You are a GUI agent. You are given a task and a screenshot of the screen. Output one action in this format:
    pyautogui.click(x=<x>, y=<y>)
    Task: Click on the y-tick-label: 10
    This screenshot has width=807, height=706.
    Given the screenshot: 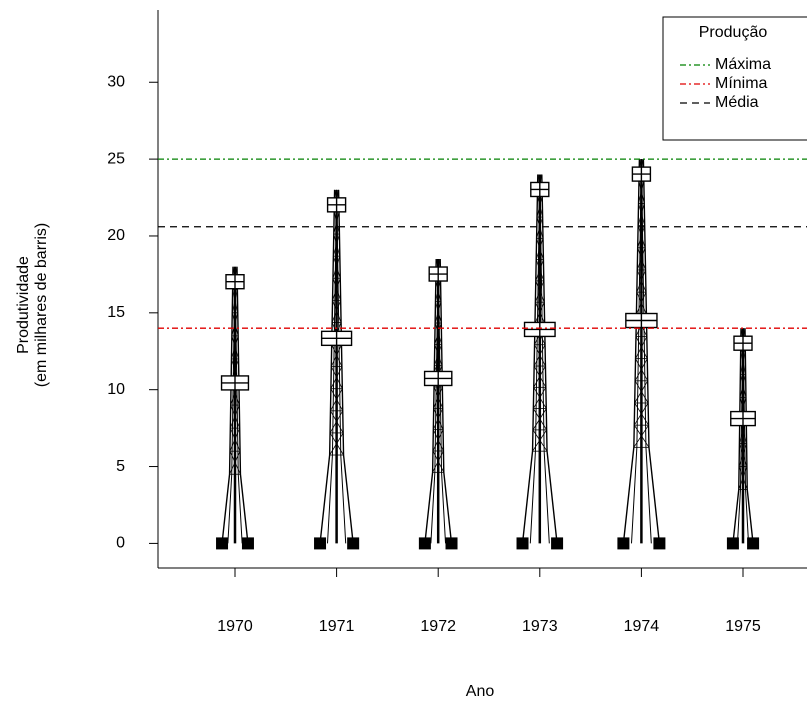 What is the action you would take?
    pyautogui.click(x=116, y=389)
    